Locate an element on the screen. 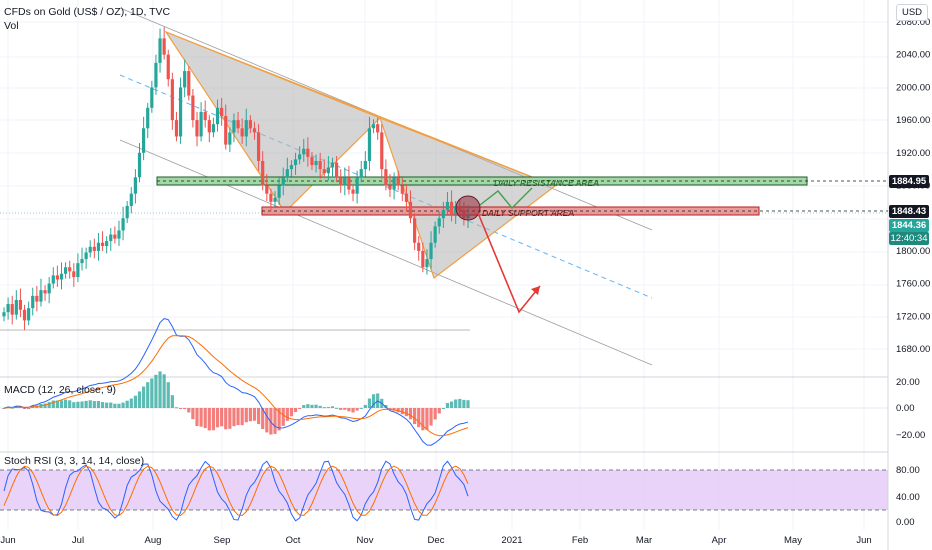  time-tick: Sep is located at coordinates (222, 540).